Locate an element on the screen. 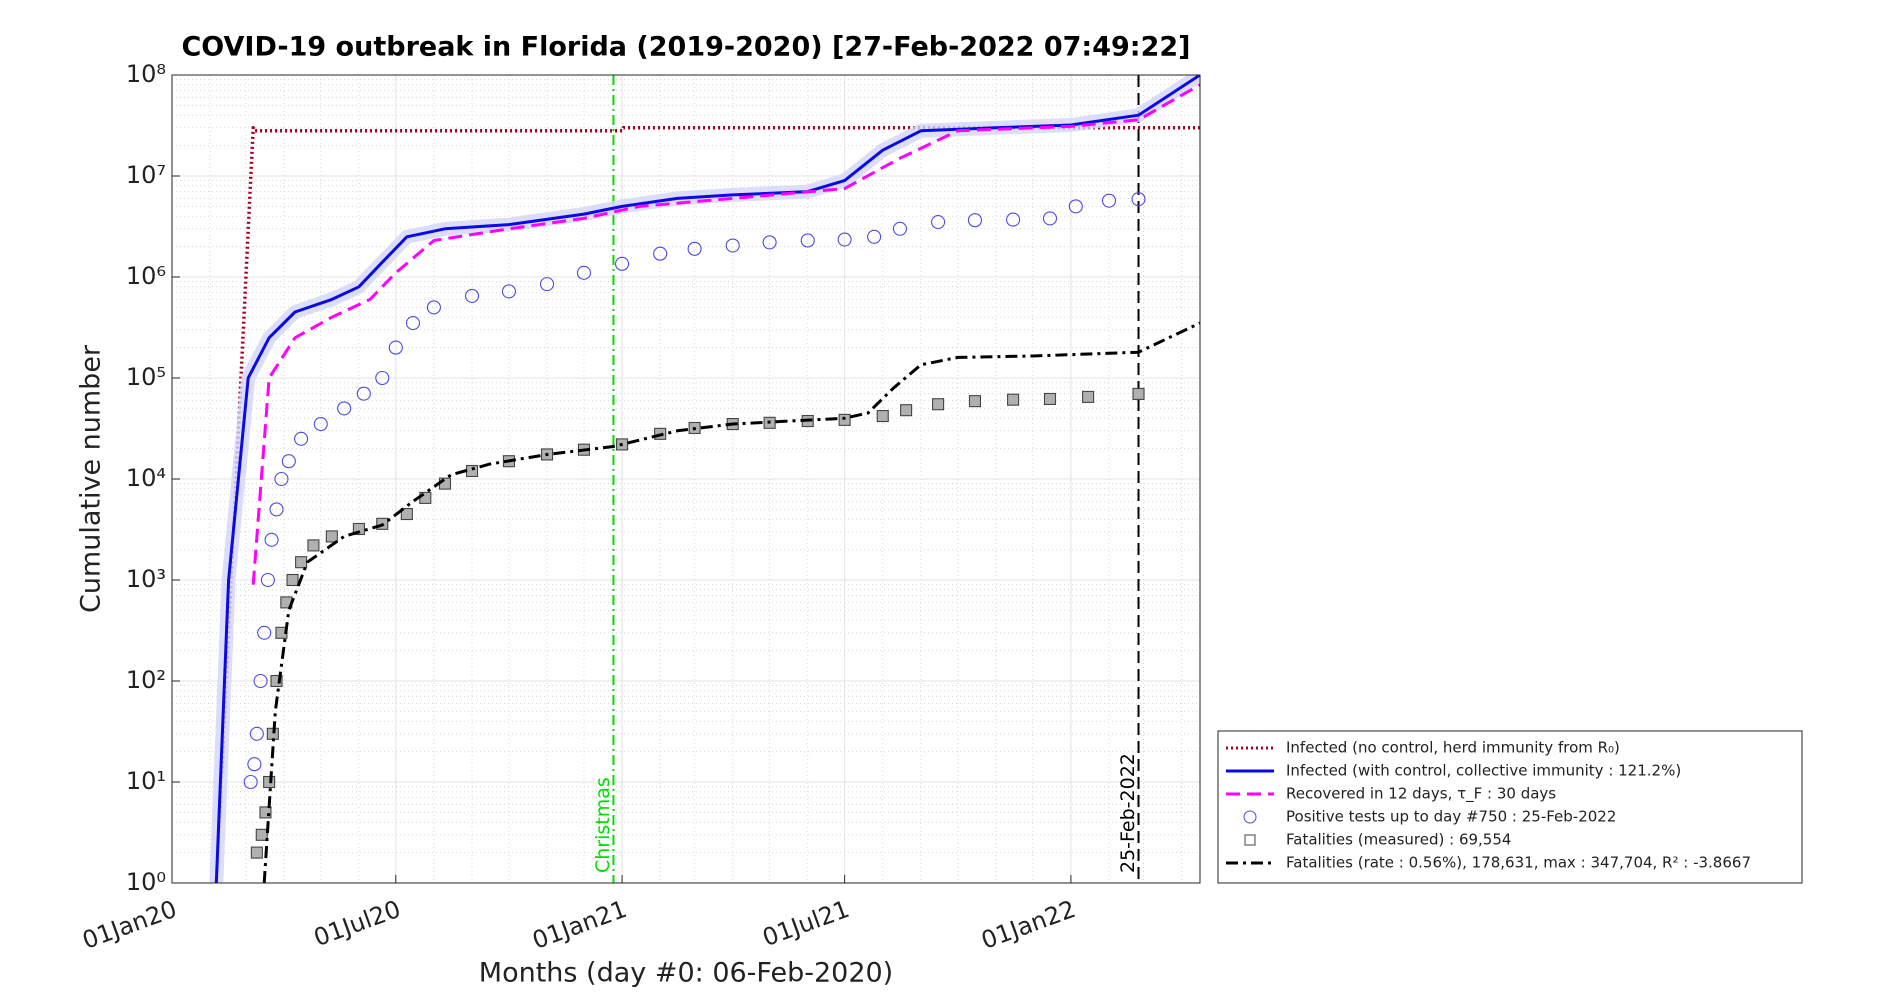 The image size is (1900, 1000). y-tick-label: 10⁸ is located at coordinates (146, 74).